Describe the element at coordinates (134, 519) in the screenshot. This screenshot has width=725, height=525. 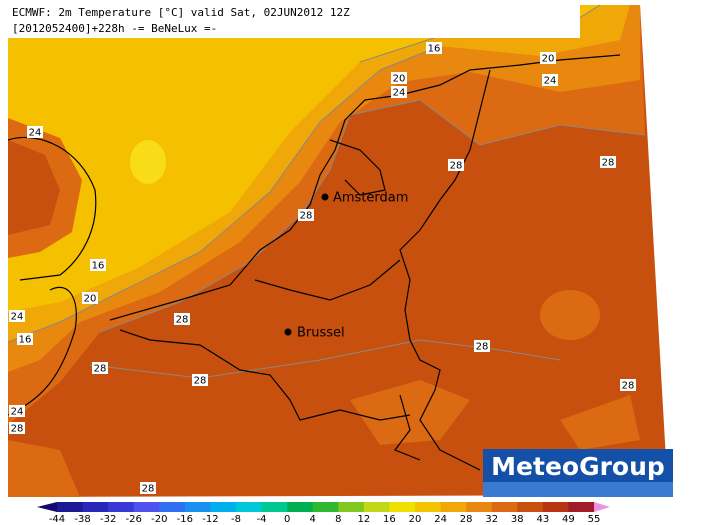
I see `colorbar-label: -26` at that location.